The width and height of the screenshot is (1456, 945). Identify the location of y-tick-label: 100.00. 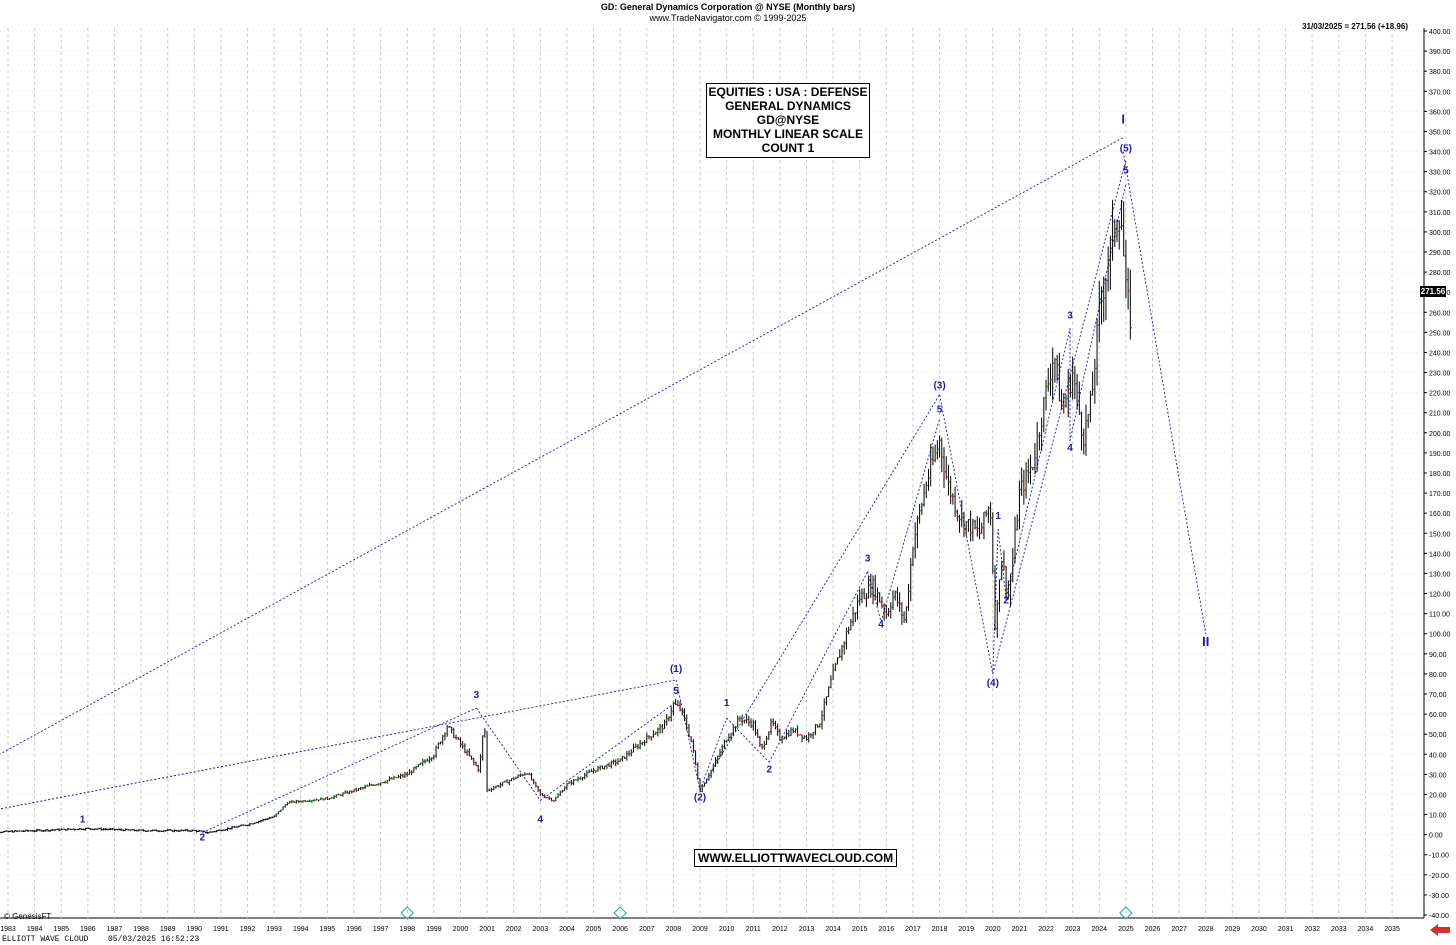
(1440, 635).